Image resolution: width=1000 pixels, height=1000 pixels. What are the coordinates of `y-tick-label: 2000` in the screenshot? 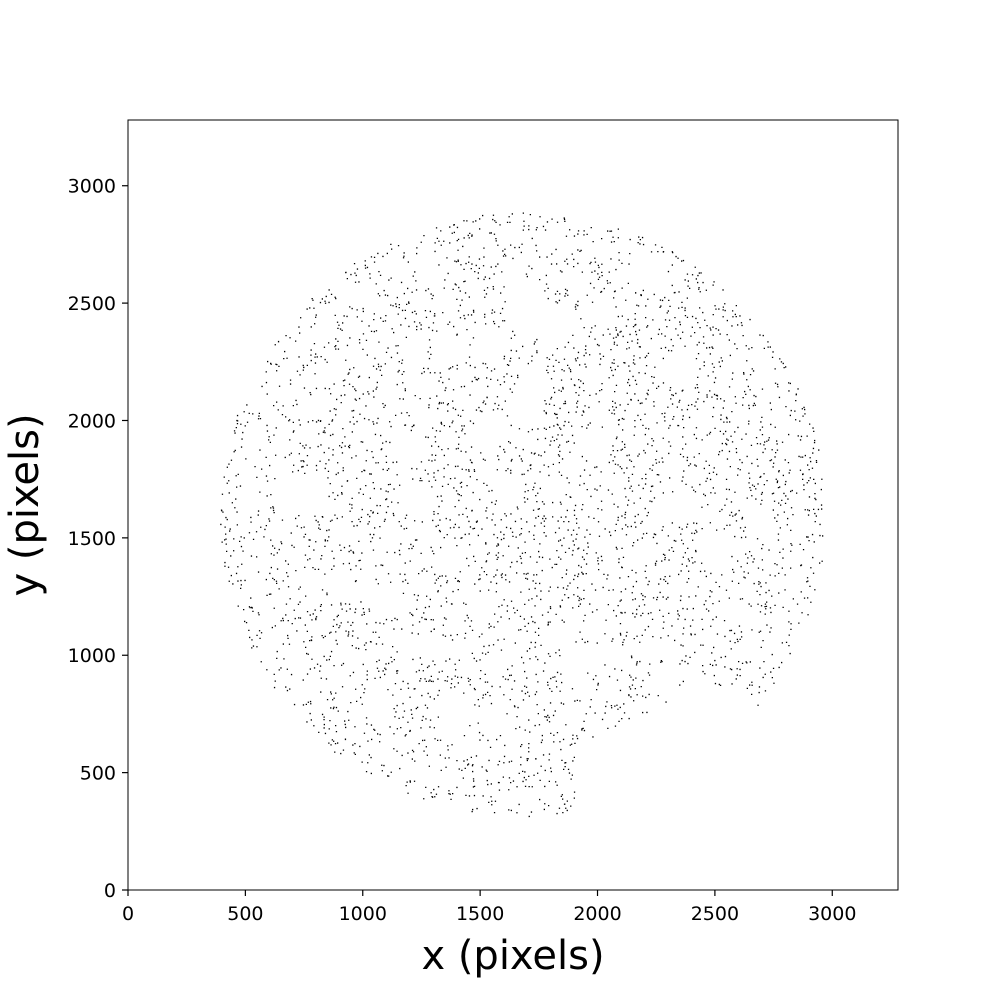 It's located at (92, 421).